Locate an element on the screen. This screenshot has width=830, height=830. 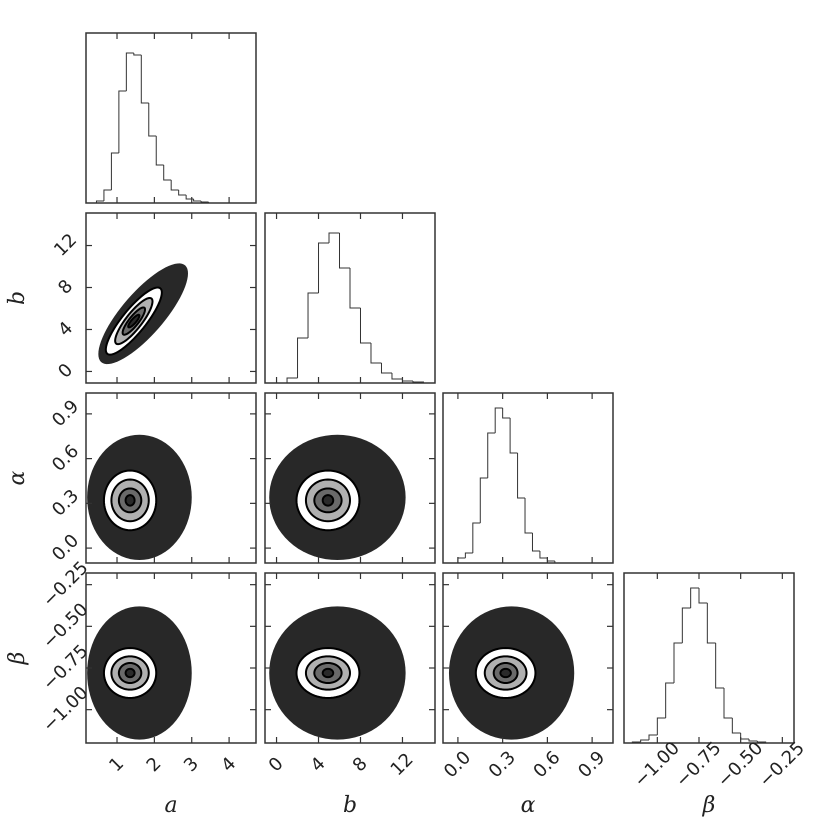
x-tick-label: −1.00 is located at coordinates (657, 765).